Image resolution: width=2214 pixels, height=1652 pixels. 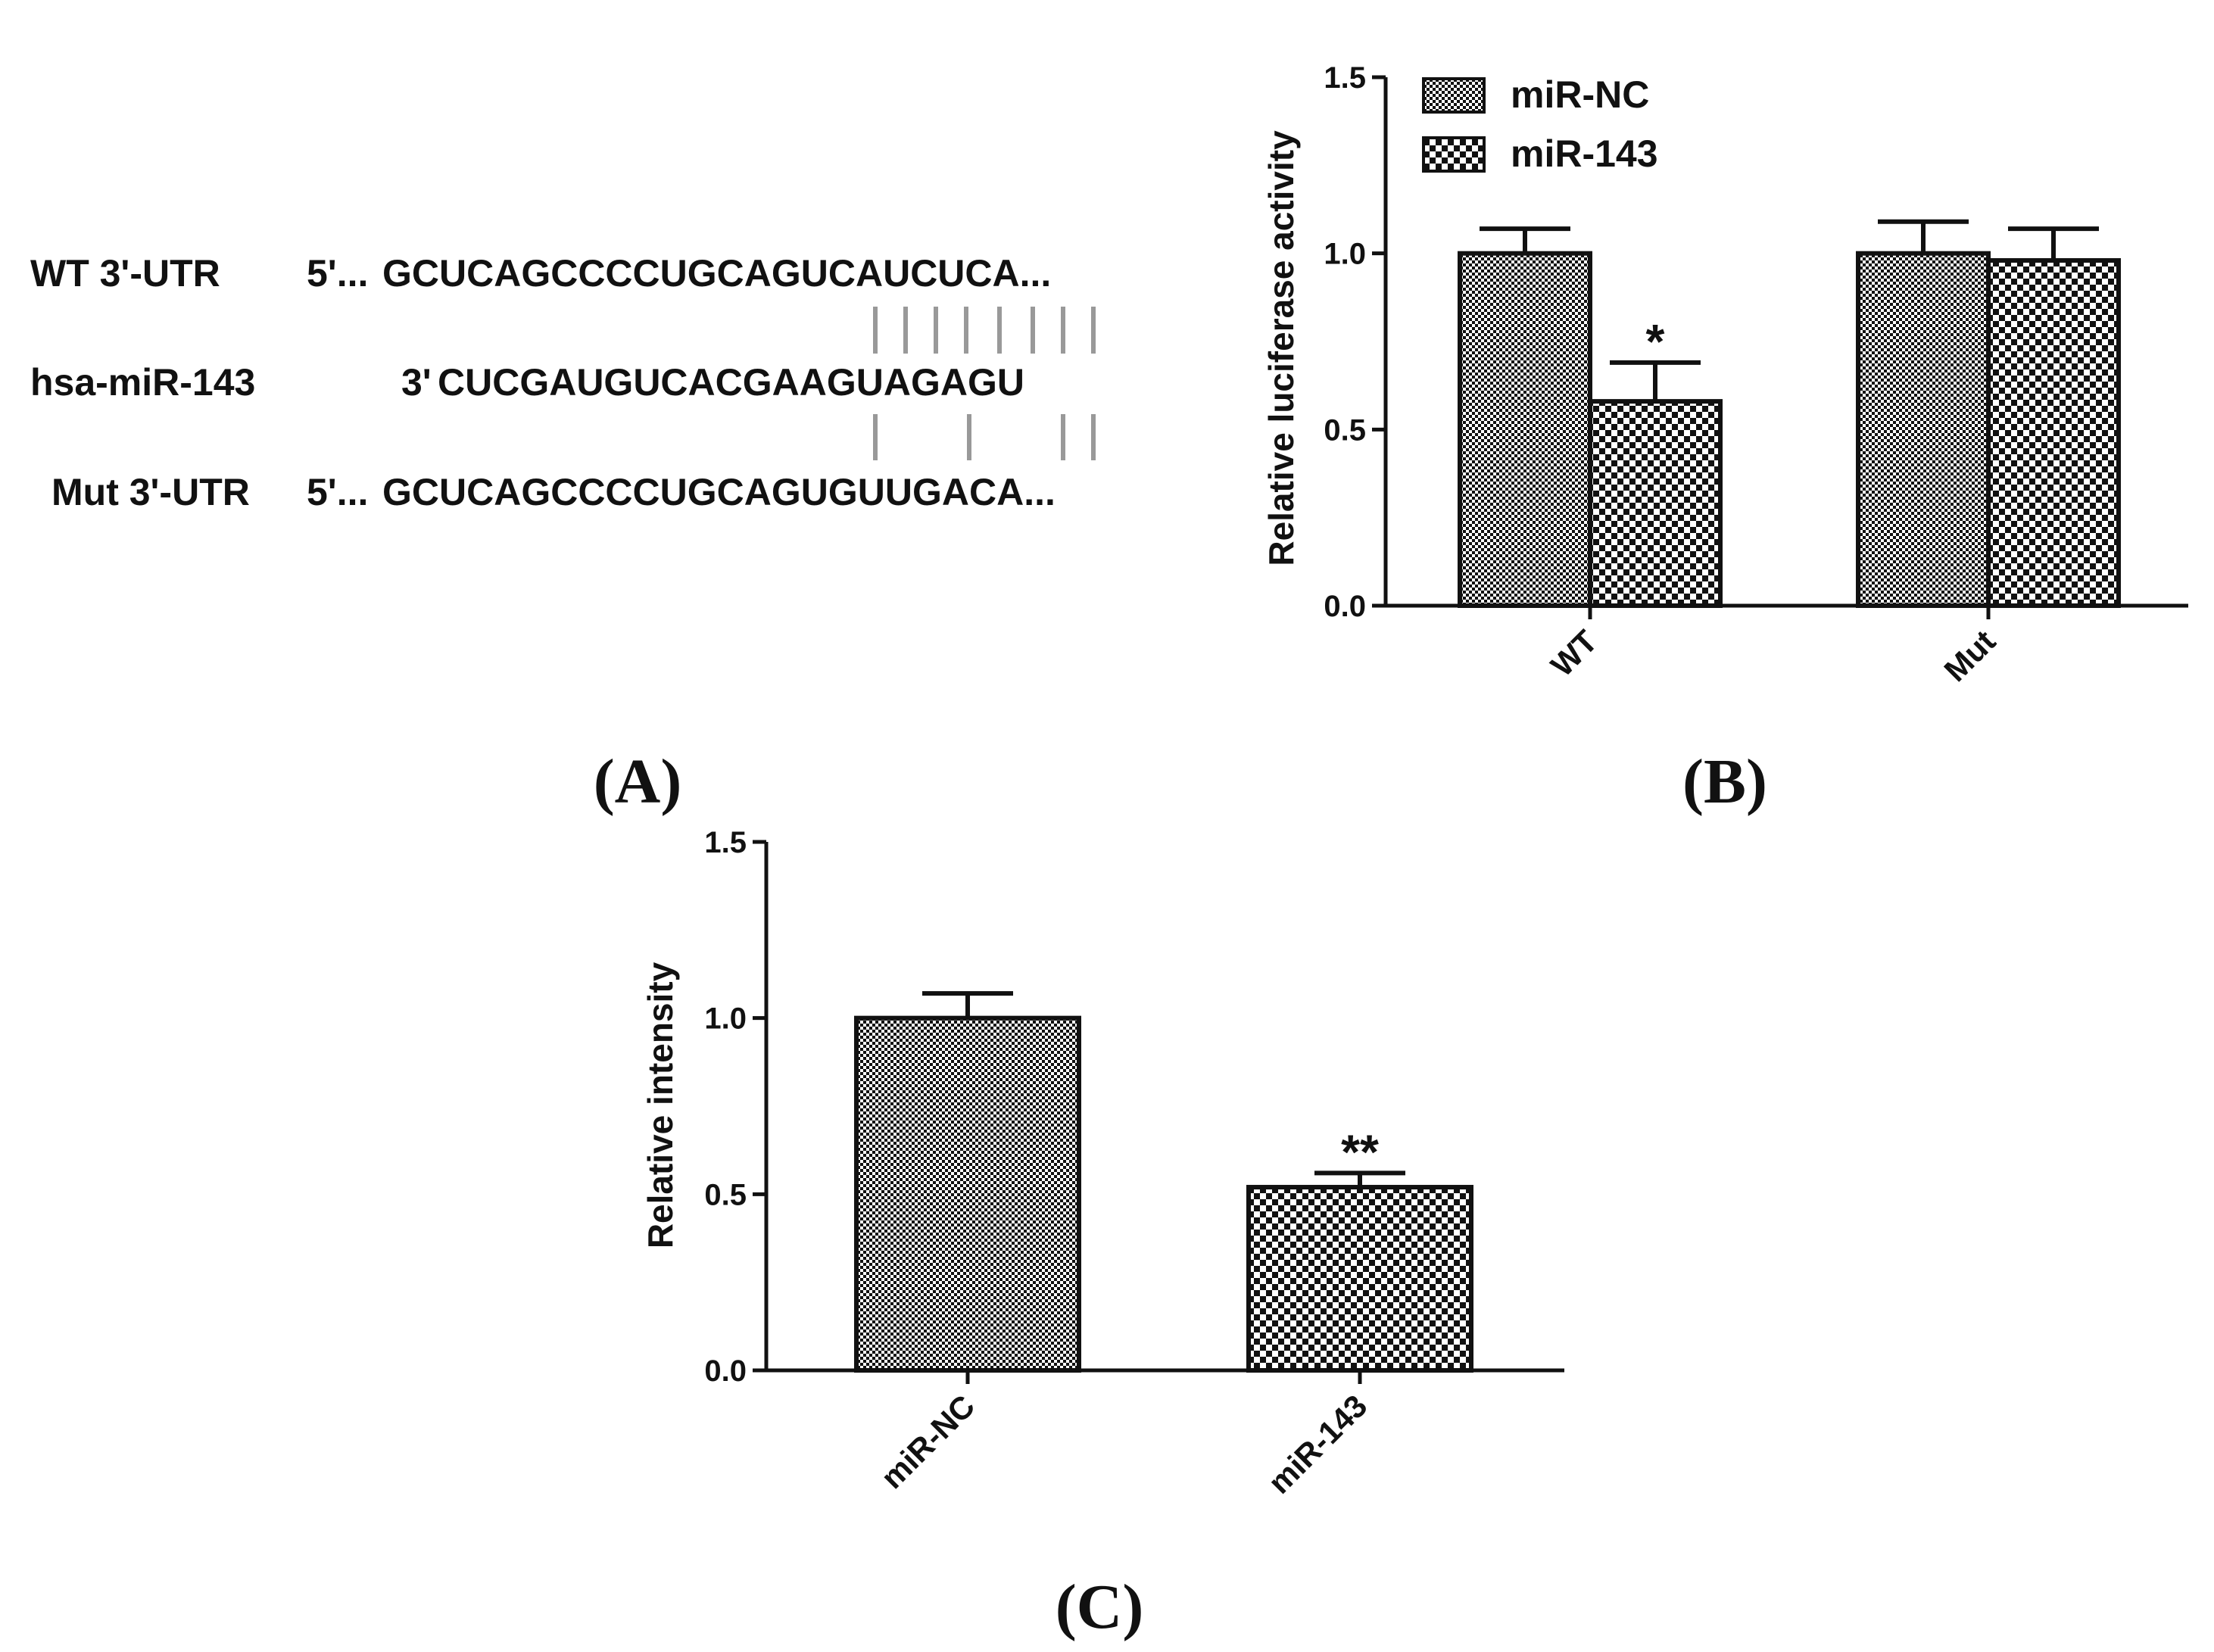 I want to click on chart-c-y-tick-label: 1.5, so click(x=726, y=842).